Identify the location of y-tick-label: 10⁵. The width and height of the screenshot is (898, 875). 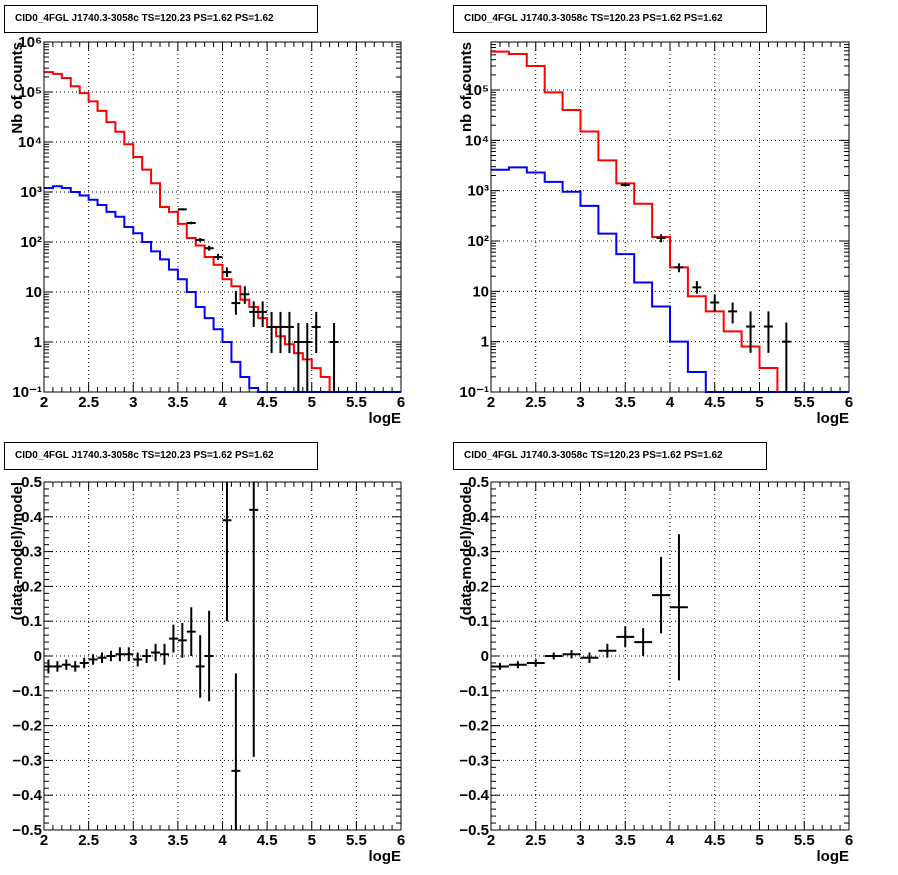
(30, 92).